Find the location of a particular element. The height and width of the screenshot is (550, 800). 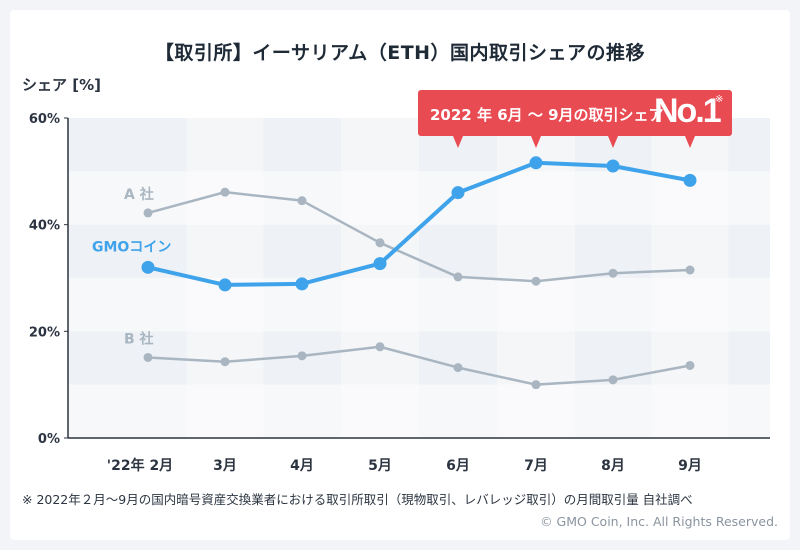

copyright: © GMO Coin, Inc. All Rights Reserved. is located at coordinates (659, 521).